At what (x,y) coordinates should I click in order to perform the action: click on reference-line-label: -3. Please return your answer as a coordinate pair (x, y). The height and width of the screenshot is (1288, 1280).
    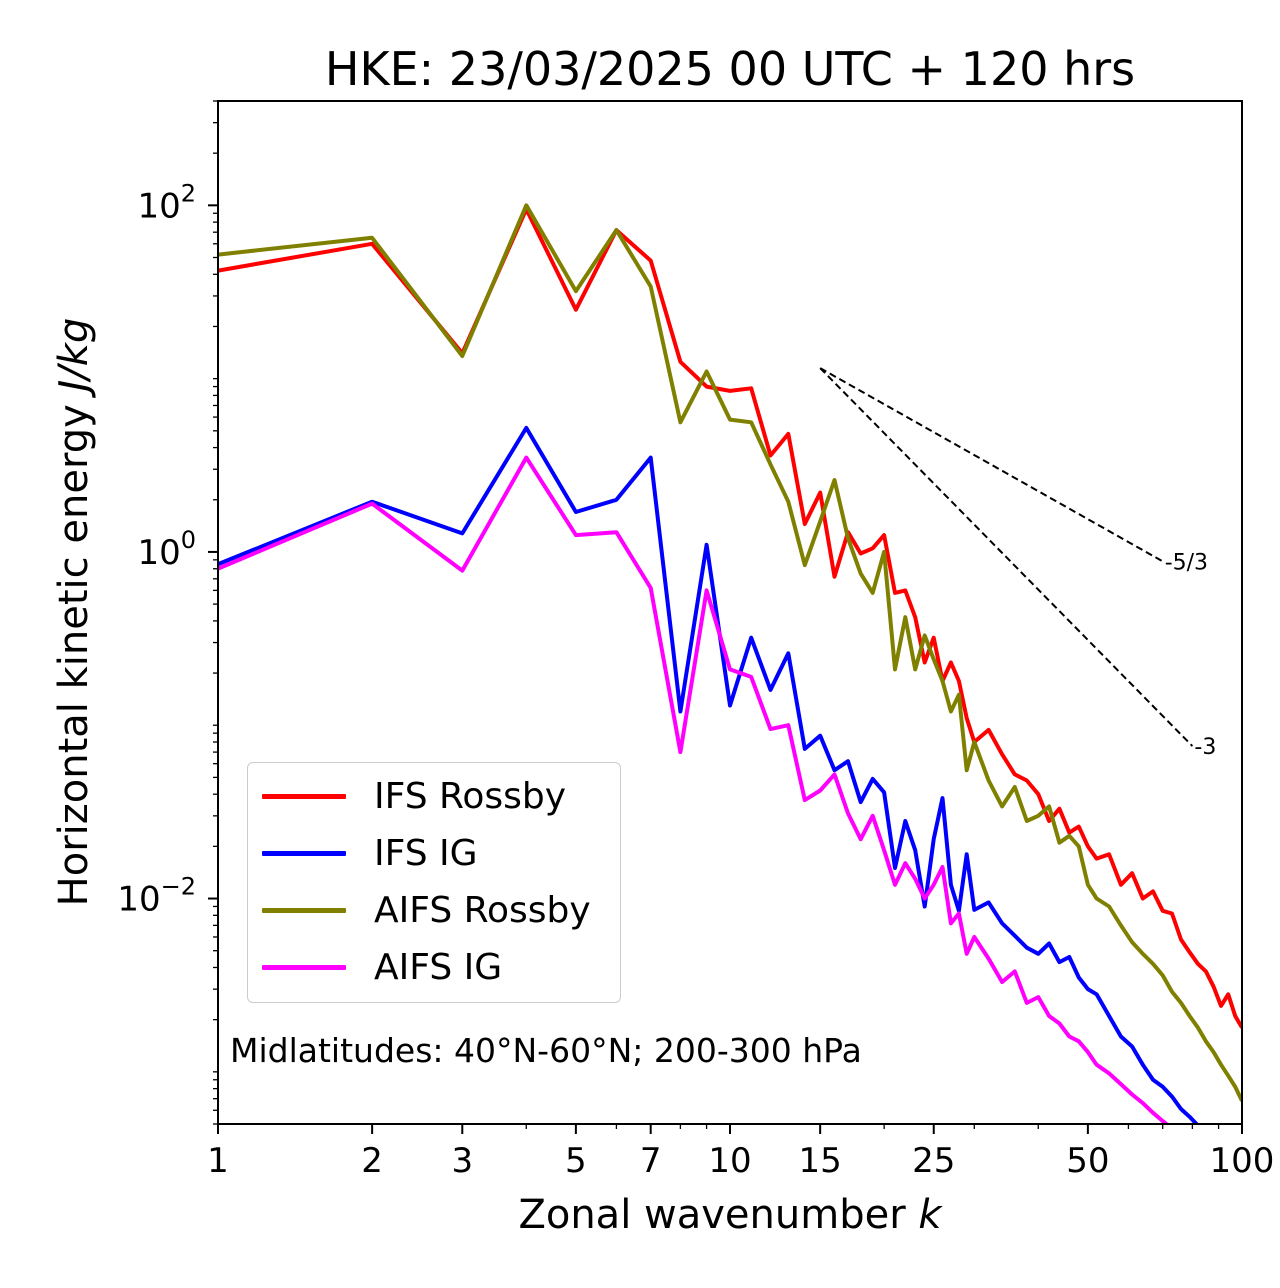
    Looking at the image, I should click on (1205, 747).